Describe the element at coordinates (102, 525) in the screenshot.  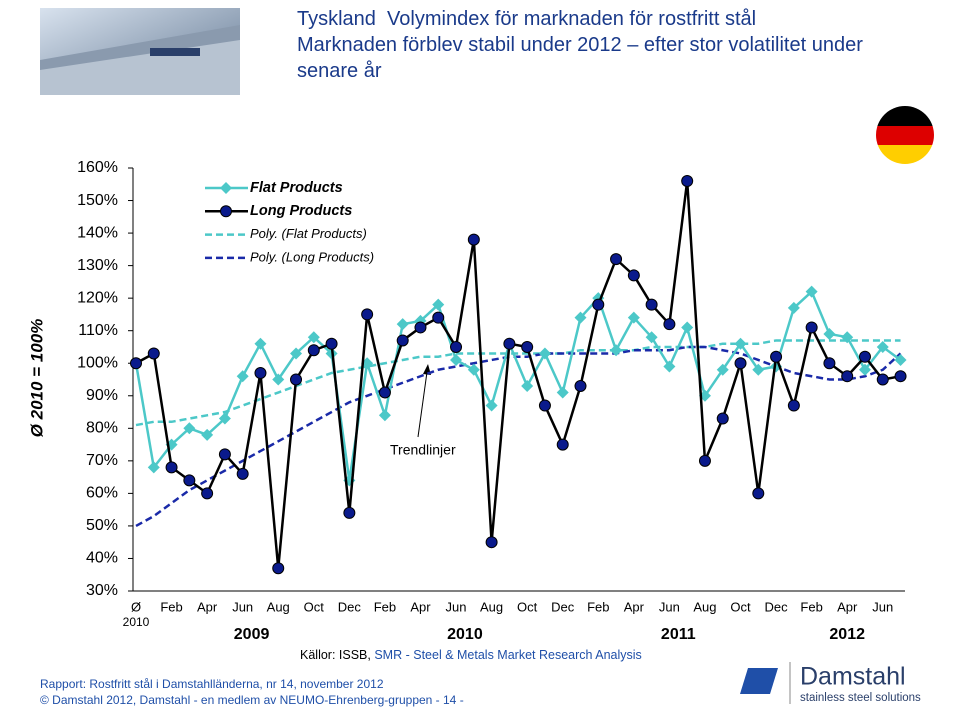
I see `y-tick-label: 50%` at that location.